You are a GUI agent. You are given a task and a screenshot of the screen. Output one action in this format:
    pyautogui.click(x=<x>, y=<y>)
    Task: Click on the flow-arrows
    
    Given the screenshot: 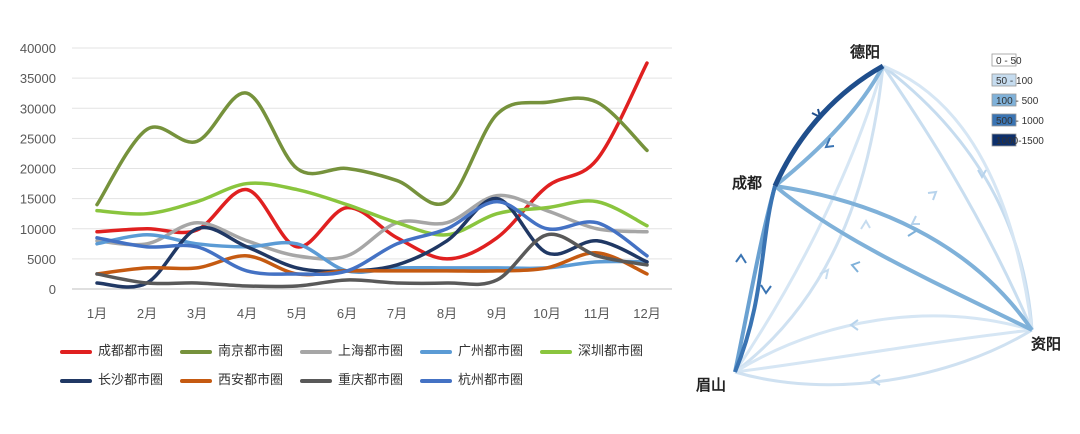 What is the action you would take?
    pyautogui.click(x=861, y=247)
    